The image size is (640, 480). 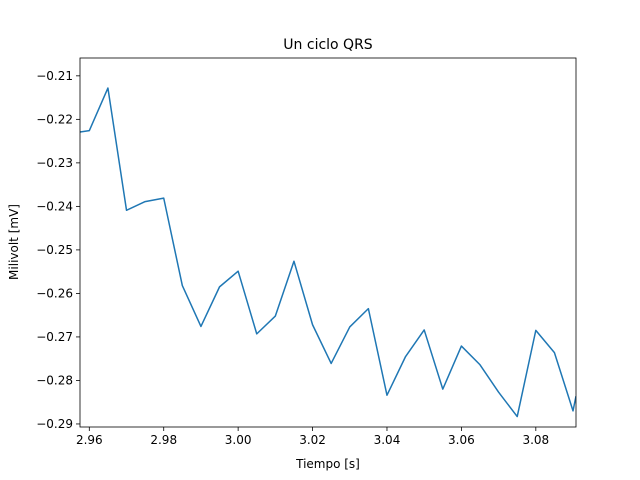 I want to click on x-tick-label: 2.96, so click(x=89, y=440).